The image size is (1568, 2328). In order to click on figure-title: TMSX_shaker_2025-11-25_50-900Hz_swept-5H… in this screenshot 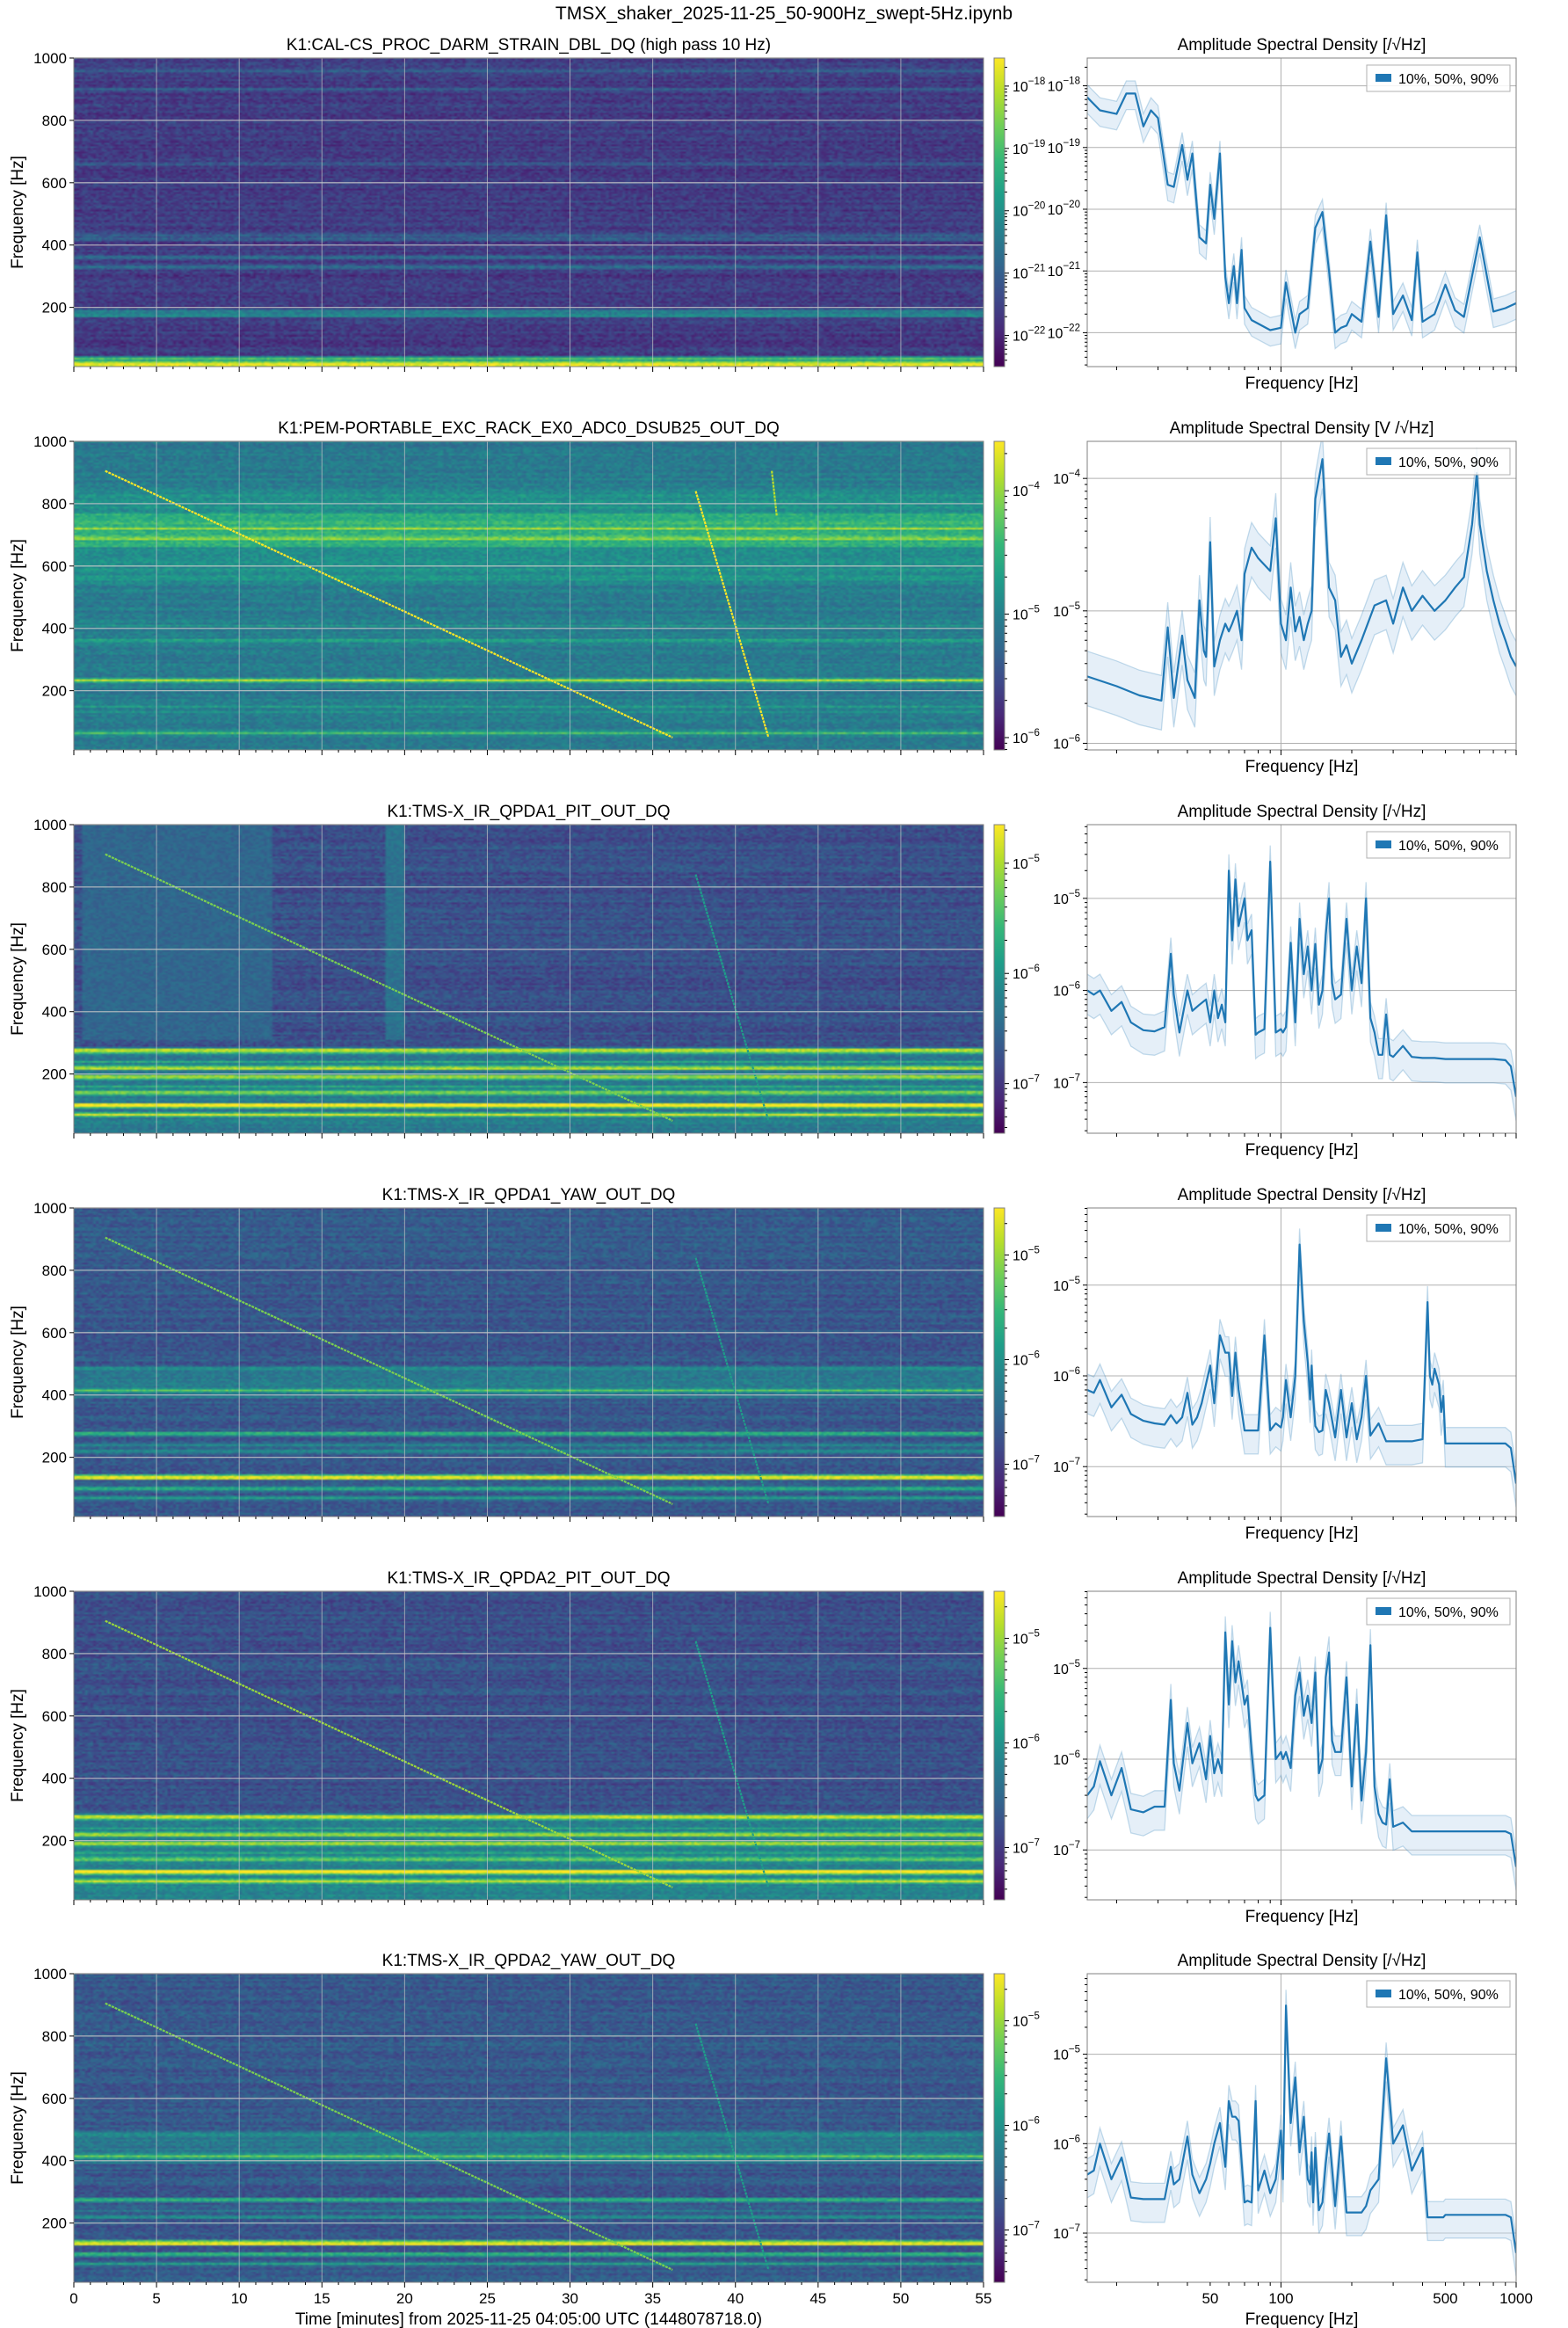, I will do `click(784, 14)`.